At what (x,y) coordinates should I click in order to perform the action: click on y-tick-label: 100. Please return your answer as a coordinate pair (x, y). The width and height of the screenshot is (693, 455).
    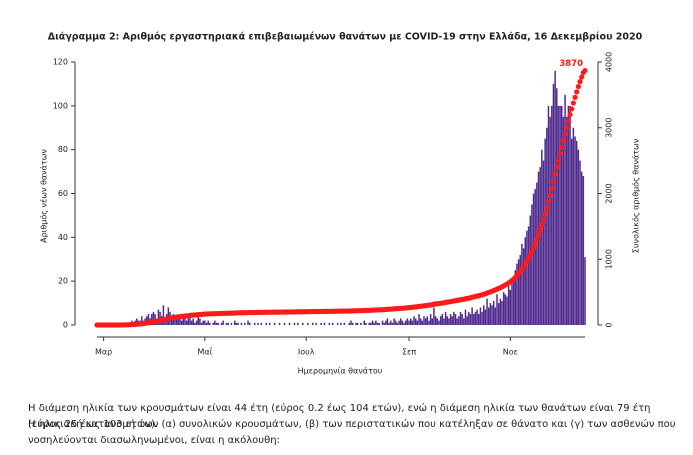
    Looking at the image, I should click on (60, 105).